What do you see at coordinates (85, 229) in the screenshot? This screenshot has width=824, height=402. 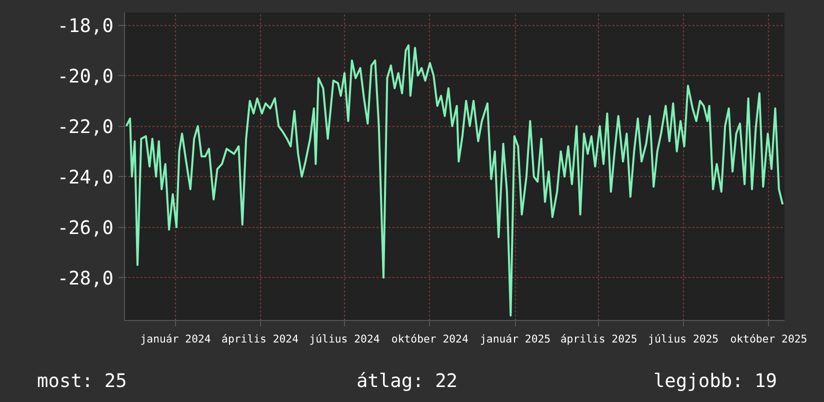 I see `y-tick-label: -26,0` at bounding box center [85, 229].